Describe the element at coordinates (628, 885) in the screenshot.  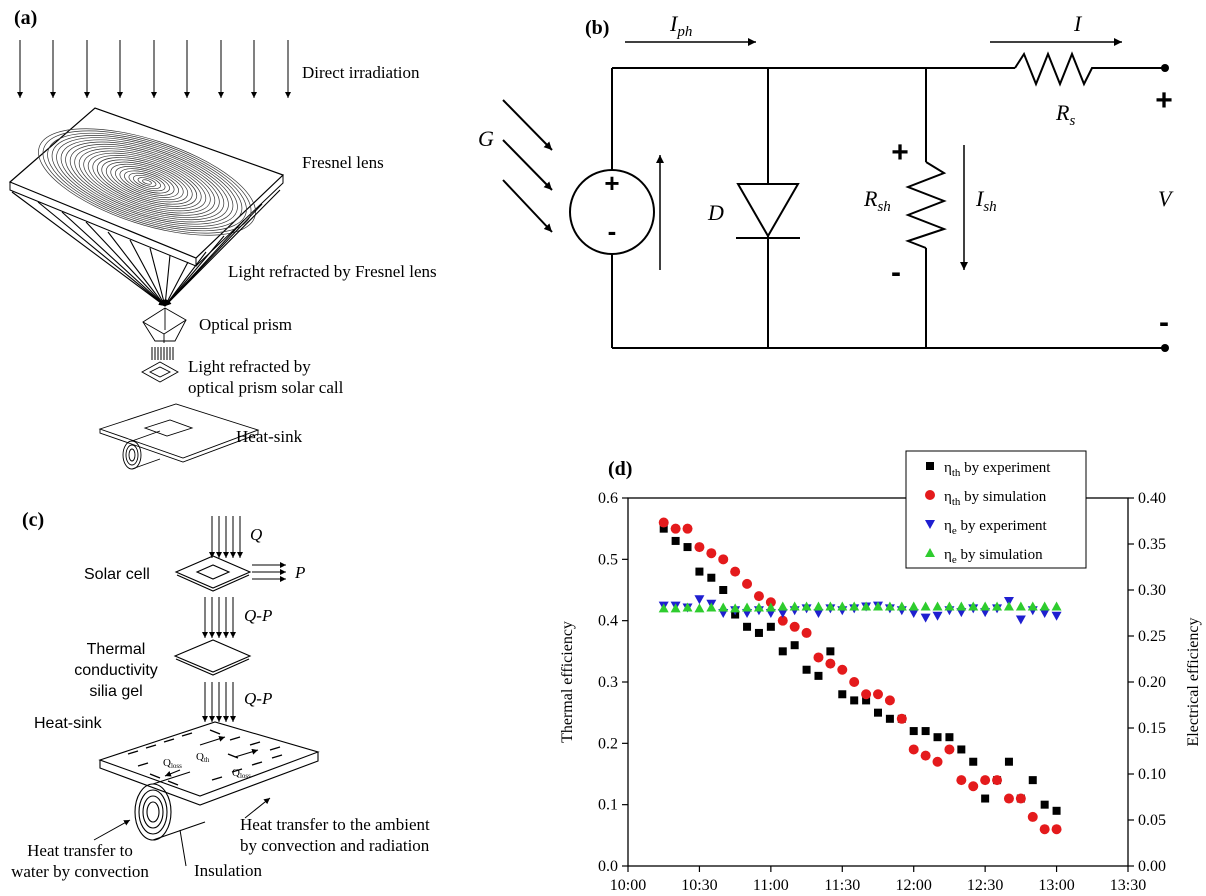
I see `x-tick-label: 10:00` at that location.